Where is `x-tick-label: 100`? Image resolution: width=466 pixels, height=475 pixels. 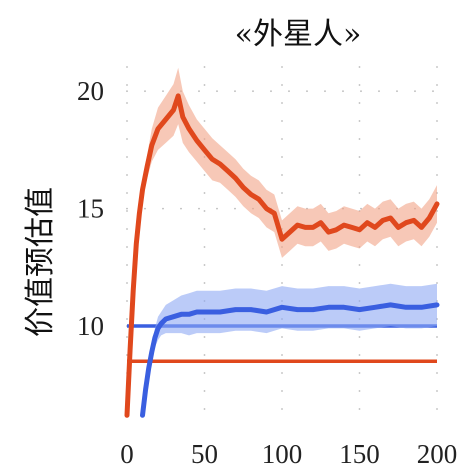 x-tick-label: 100 is located at coordinates (282, 454).